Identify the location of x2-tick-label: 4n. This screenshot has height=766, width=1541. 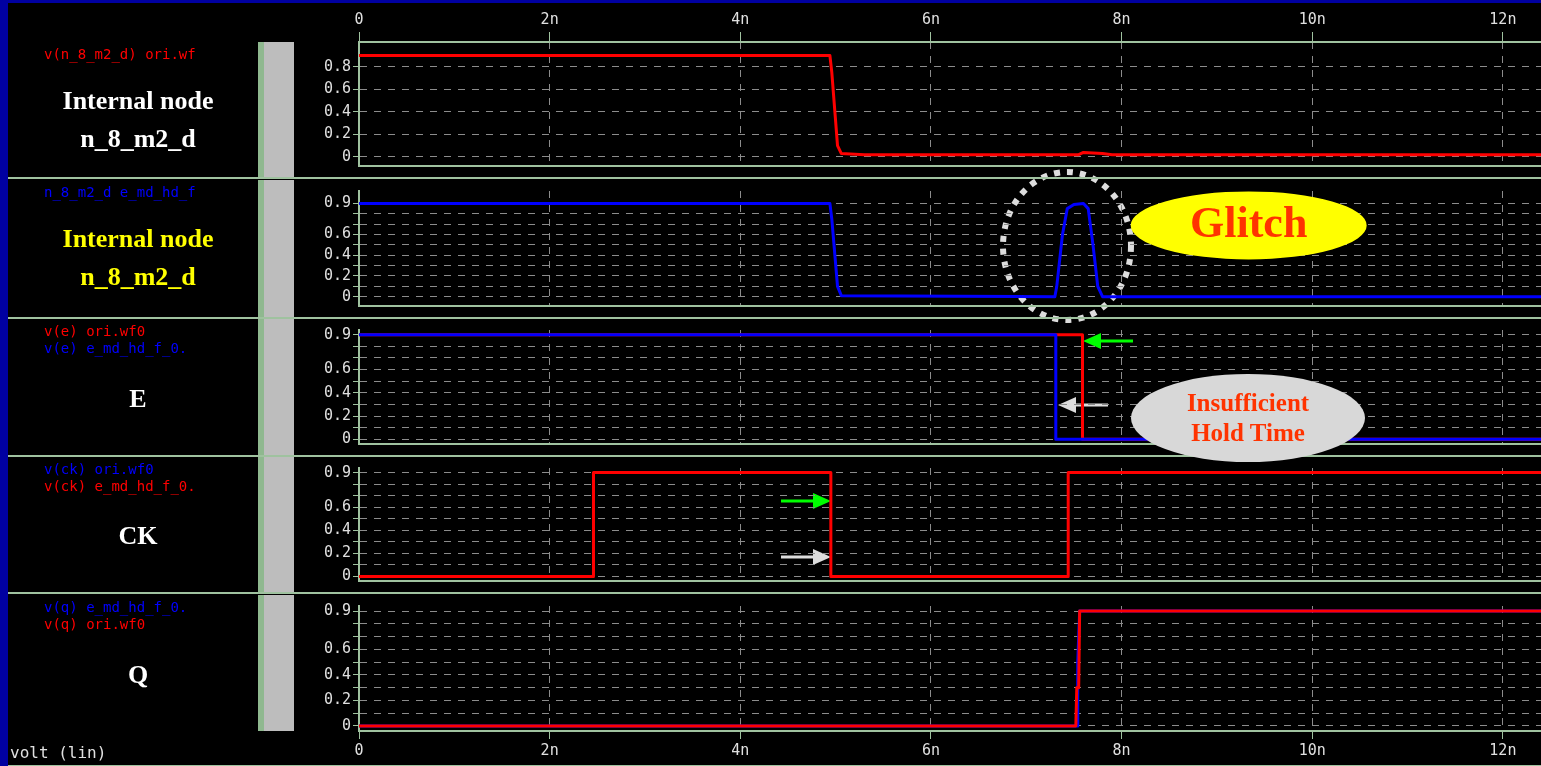
(740, 18).